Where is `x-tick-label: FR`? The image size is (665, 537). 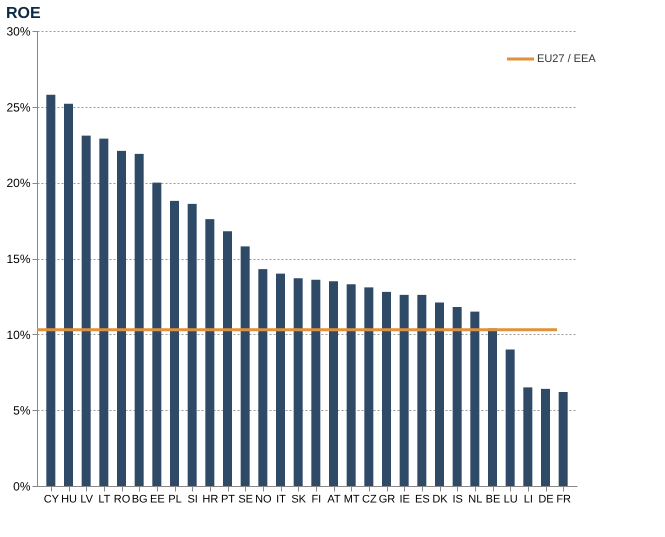 x-tick-label: FR is located at coordinates (564, 500).